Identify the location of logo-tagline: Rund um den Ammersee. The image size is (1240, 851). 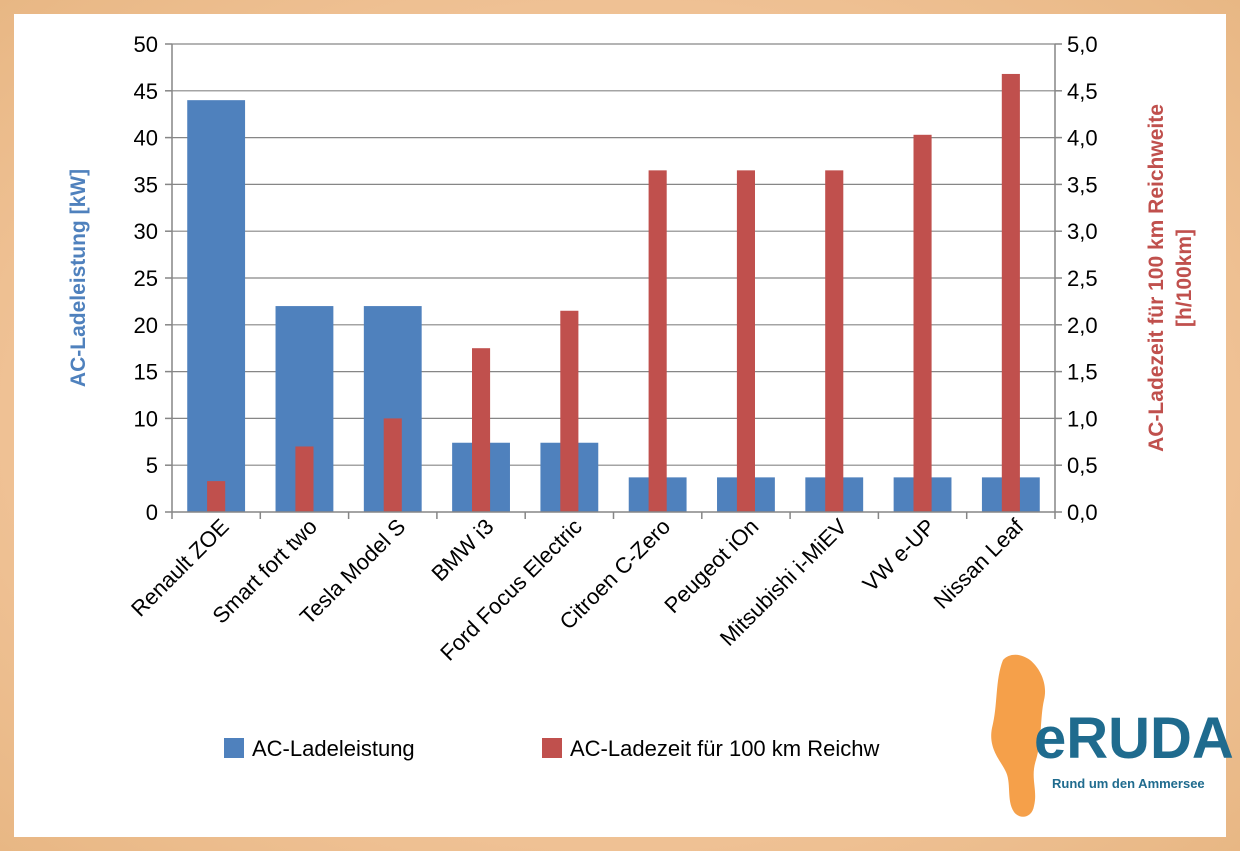
(1128, 783).